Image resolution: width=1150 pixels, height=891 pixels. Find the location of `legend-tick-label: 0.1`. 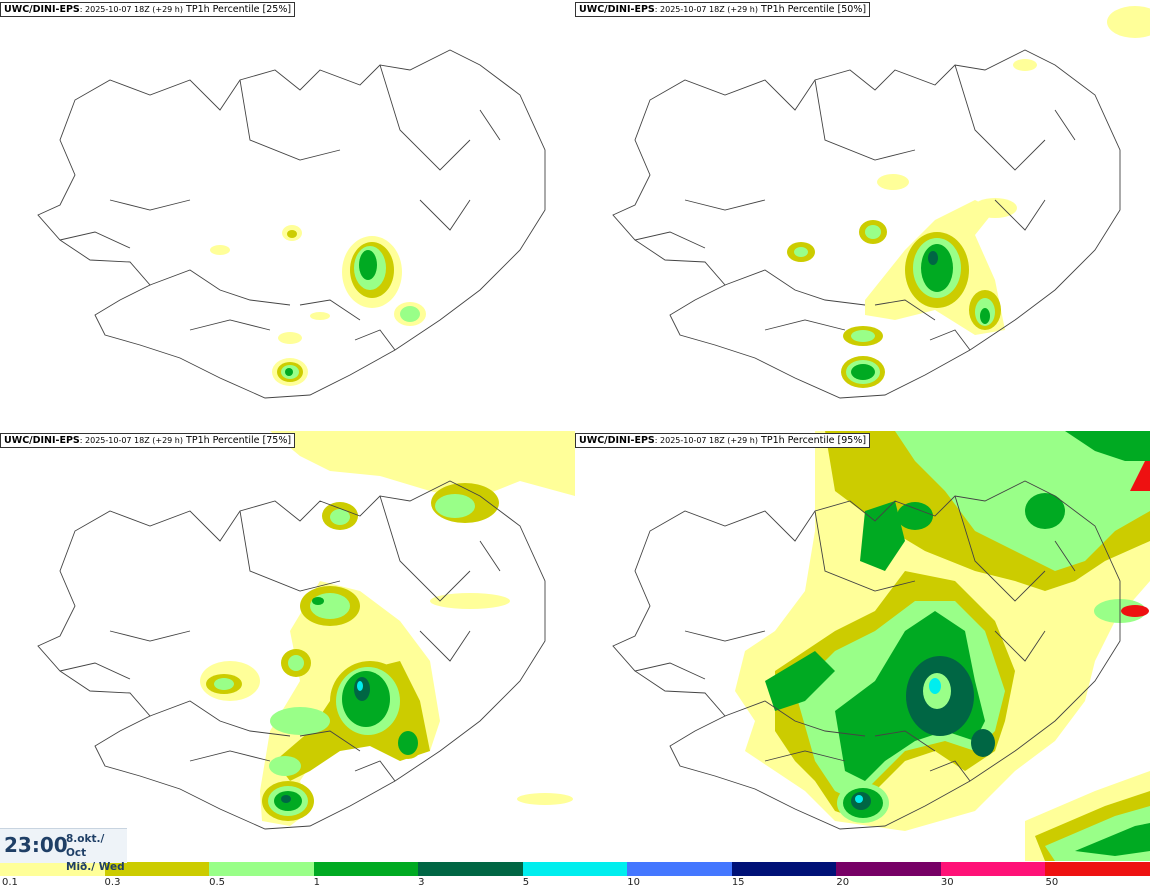

legend-tick-label: 0.1 is located at coordinates (10, 882).